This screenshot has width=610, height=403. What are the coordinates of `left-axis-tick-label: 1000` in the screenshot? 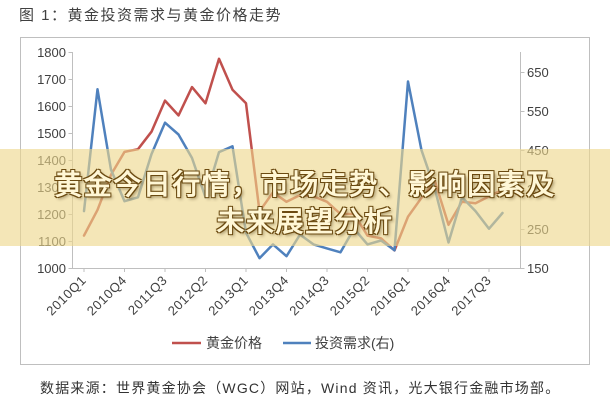 It's located at (51, 268).